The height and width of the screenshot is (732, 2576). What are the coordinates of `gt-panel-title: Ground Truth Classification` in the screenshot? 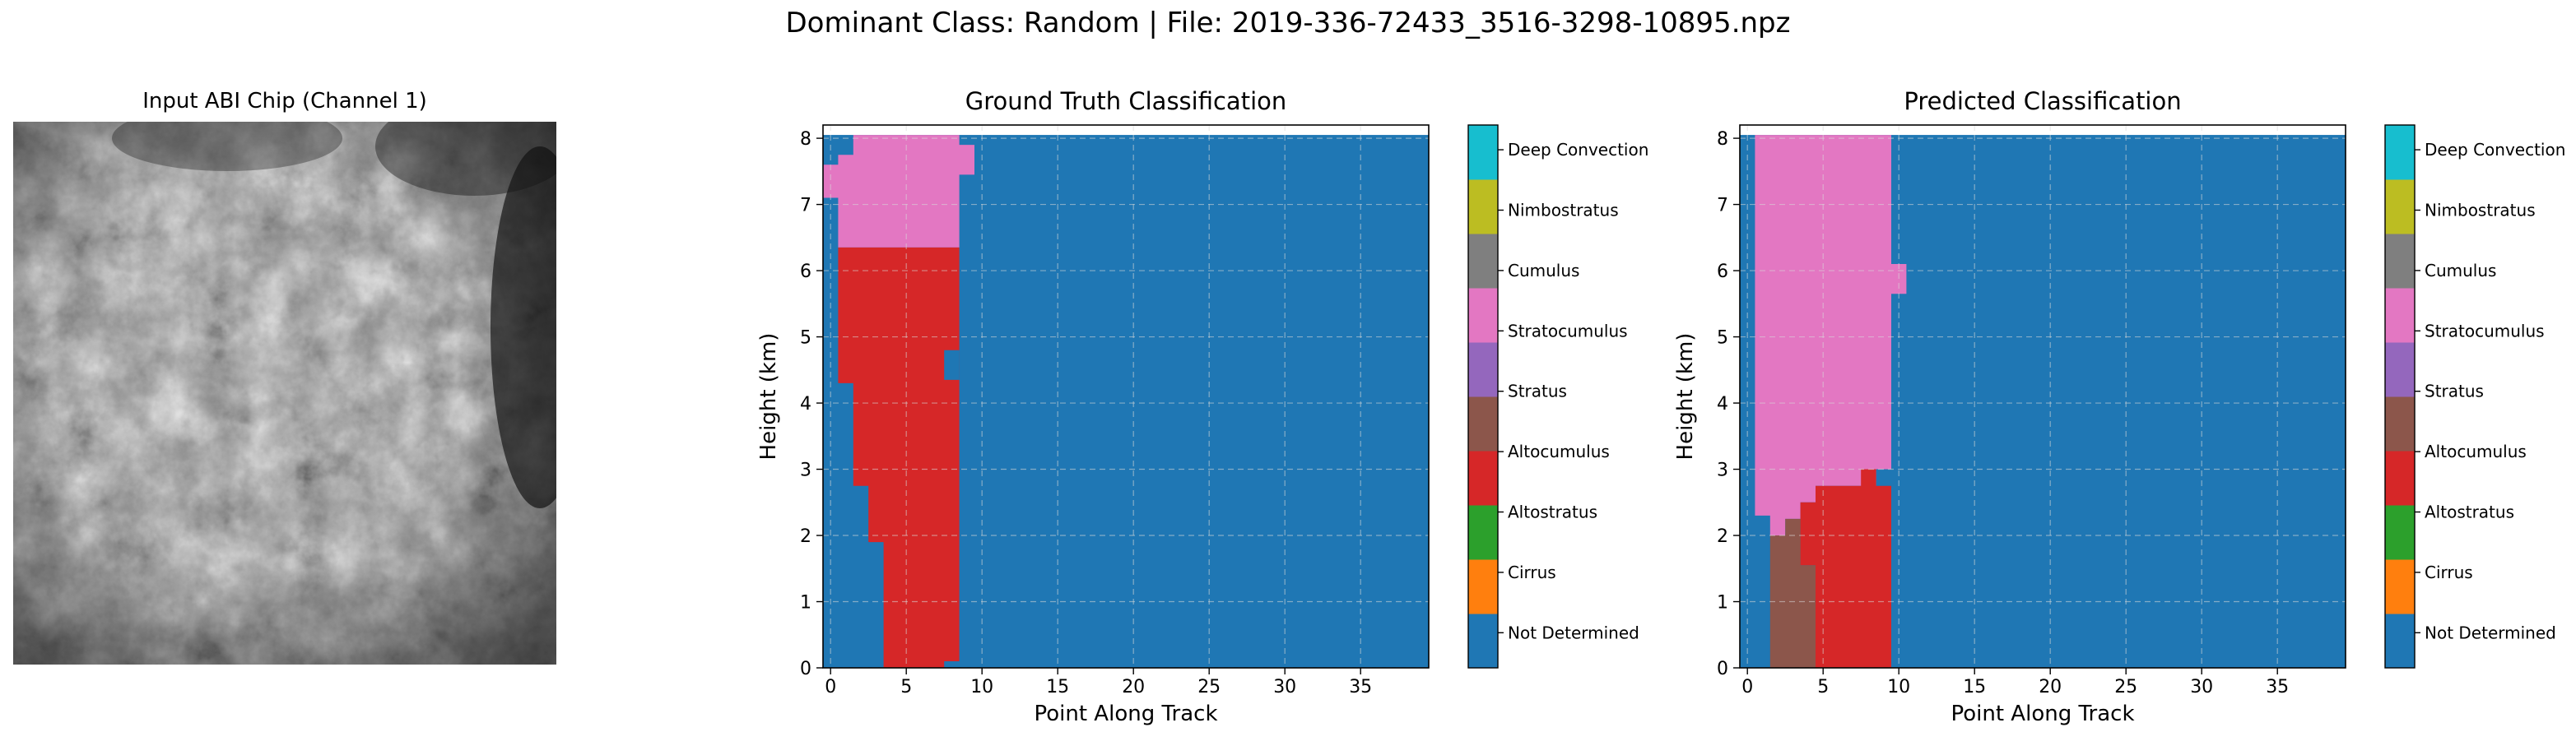 It's located at (1126, 101).